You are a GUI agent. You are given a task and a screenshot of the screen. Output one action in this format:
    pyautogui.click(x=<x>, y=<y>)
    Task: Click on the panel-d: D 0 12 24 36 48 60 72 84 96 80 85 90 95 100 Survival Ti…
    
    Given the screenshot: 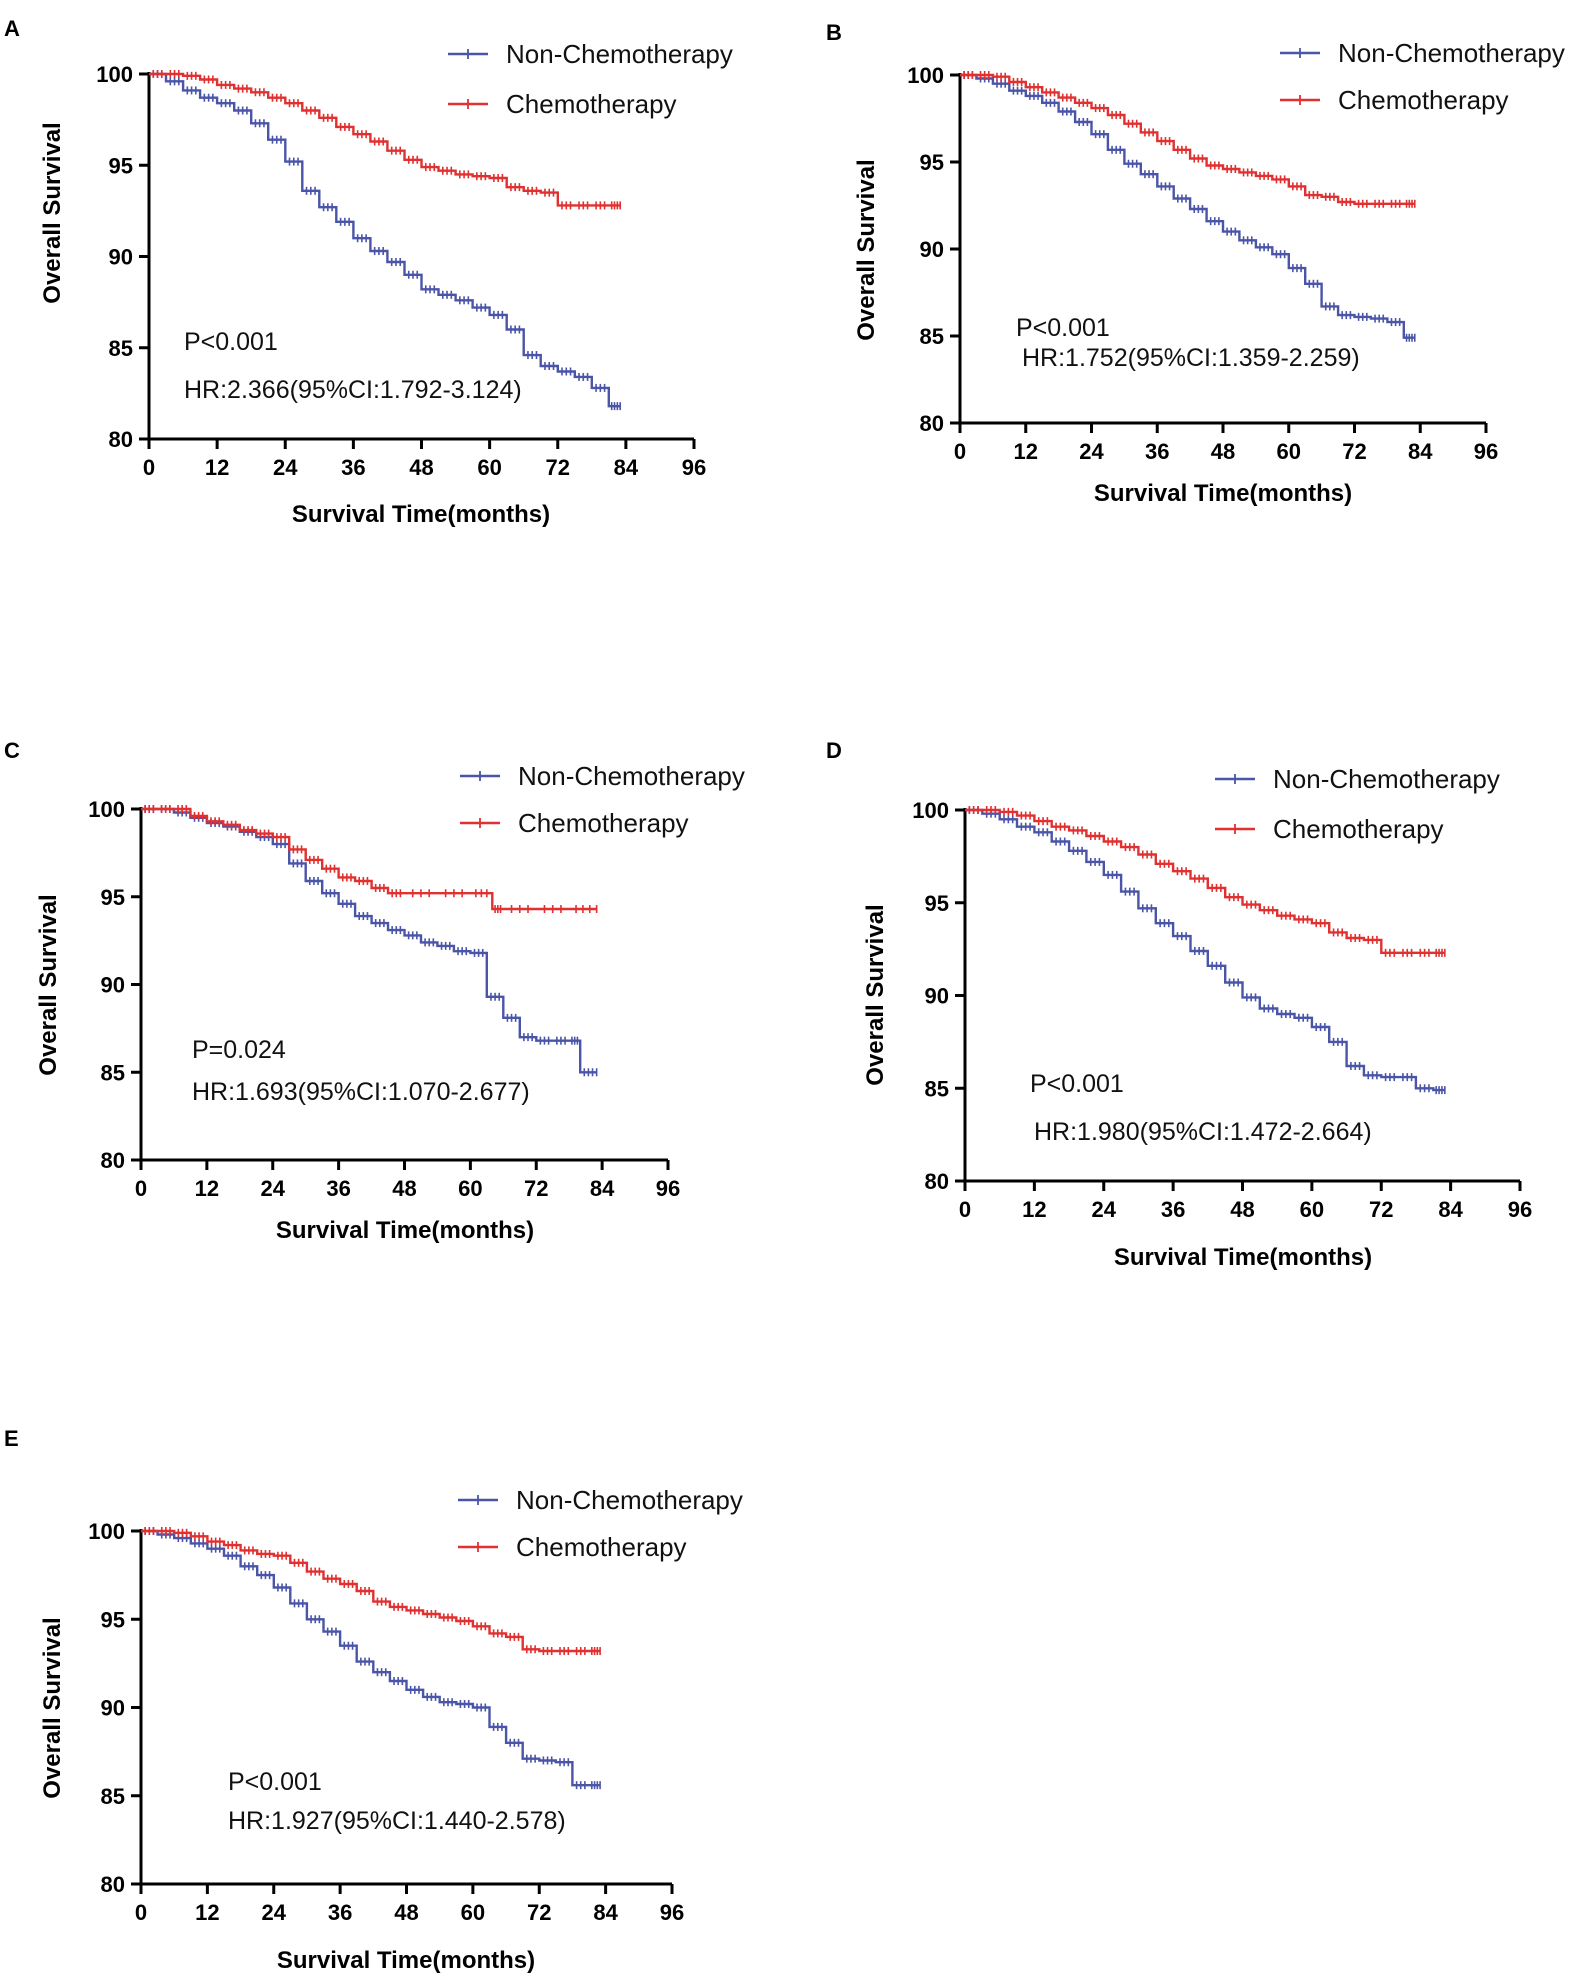 What is the action you would take?
    pyautogui.click(x=1179, y=1004)
    